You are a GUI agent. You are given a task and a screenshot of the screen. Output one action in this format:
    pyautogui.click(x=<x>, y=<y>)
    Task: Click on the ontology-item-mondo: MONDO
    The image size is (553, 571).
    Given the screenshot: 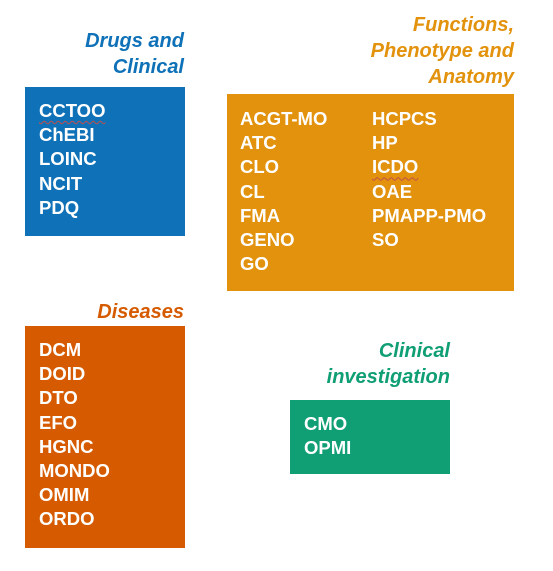 What is the action you would take?
    pyautogui.click(x=74, y=471)
    